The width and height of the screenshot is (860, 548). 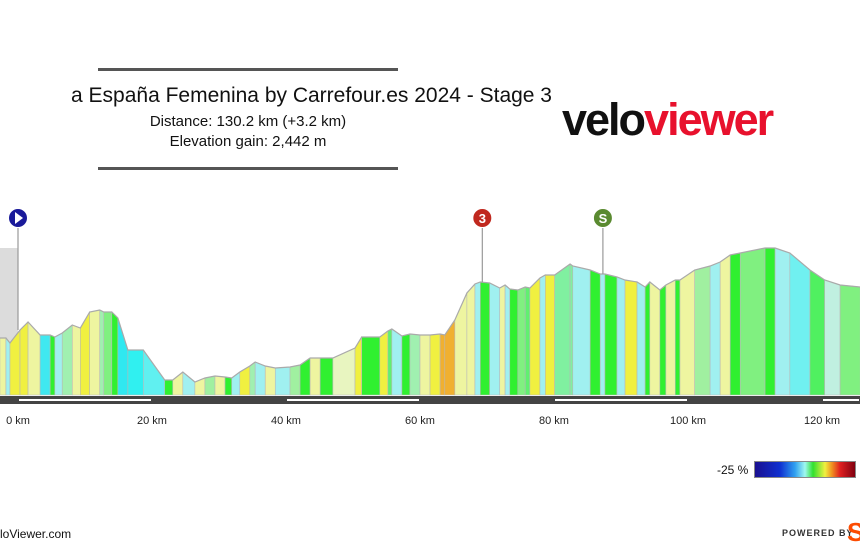 What do you see at coordinates (604, 119) in the screenshot?
I see `logo-part-velo: velo` at bounding box center [604, 119].